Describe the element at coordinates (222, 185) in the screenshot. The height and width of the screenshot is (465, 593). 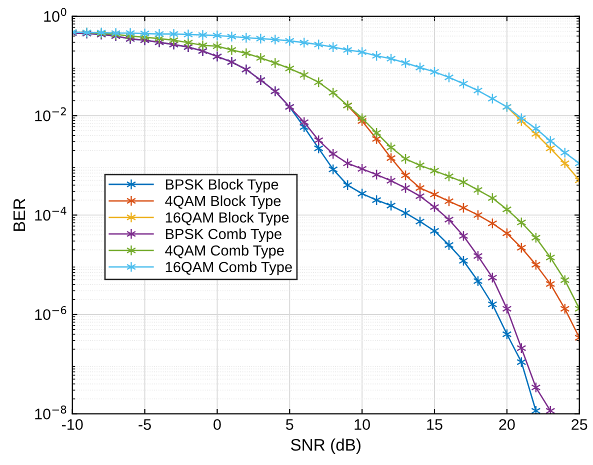
I see `legend-label: BPSK Block Type` at that location.